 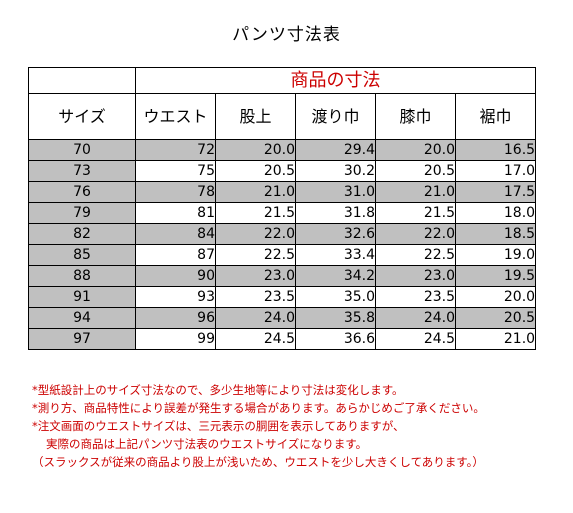 I want to click on cell-rise: 23.0, so click(x=255, y=276).